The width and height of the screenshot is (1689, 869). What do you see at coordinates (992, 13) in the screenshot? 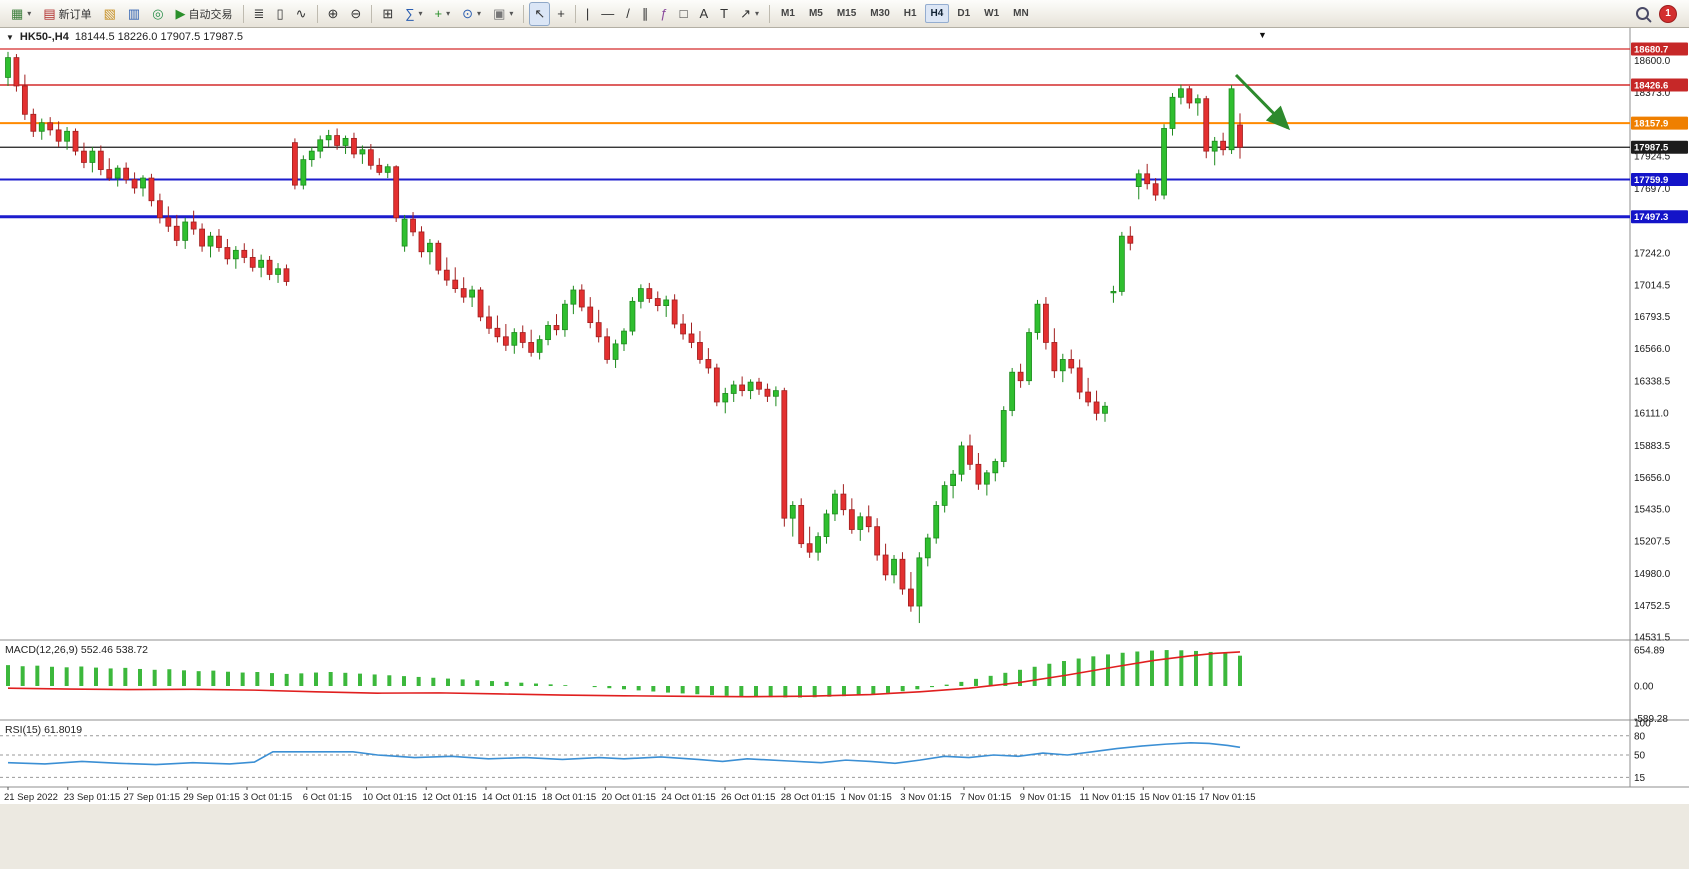
I see `timeframe-w1-button: W1` at bounding box center [992, 13].